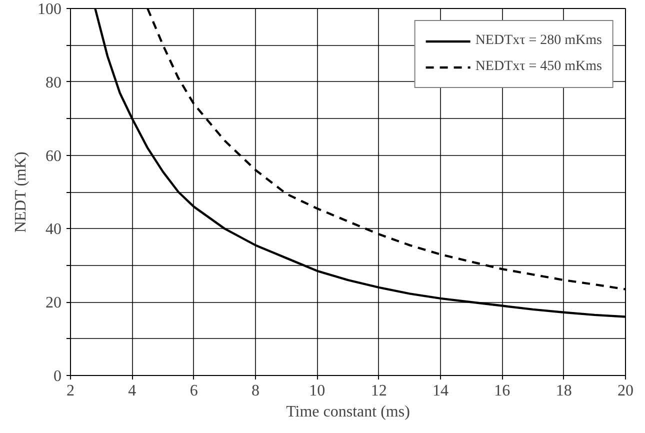 The width and height of the screenshot is (645, 433). Describe the element at coordinates (58, 376) in the screenshot. I see `y-tick-label: 0` at that location.